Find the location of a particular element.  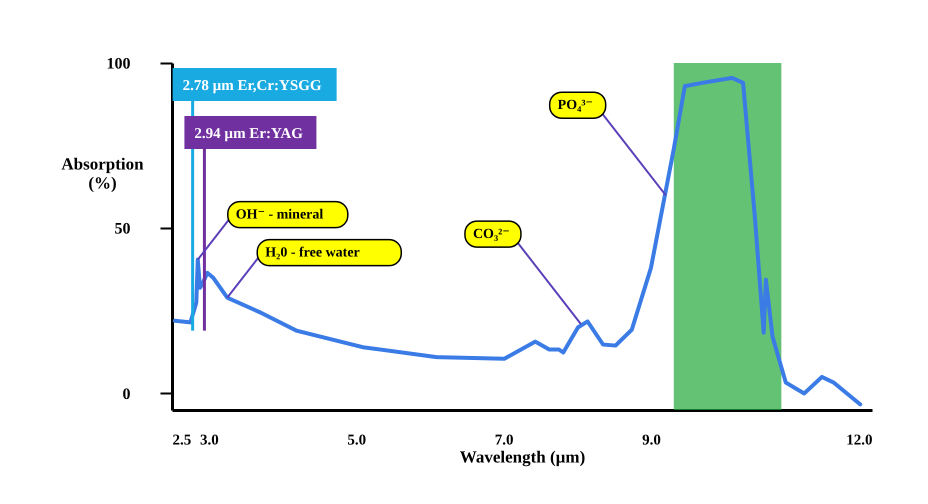

y-tick-label: 100 is located at coordinates (118, 64).